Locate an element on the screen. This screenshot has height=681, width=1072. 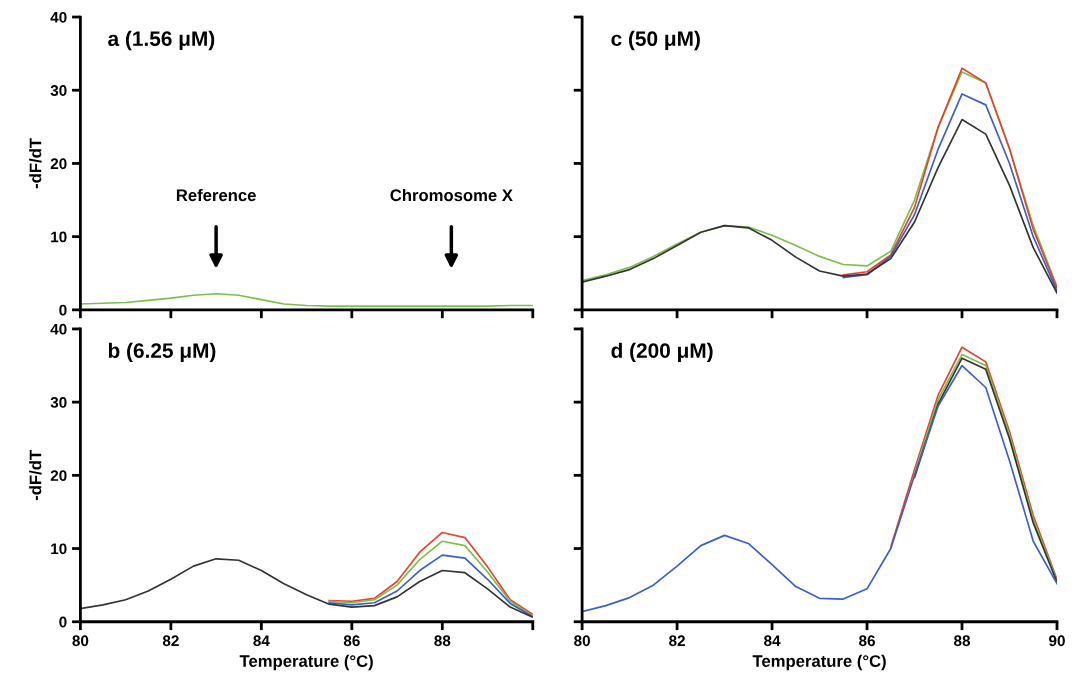
x-tick-label: 90 is located at coordinates (1057, 641).